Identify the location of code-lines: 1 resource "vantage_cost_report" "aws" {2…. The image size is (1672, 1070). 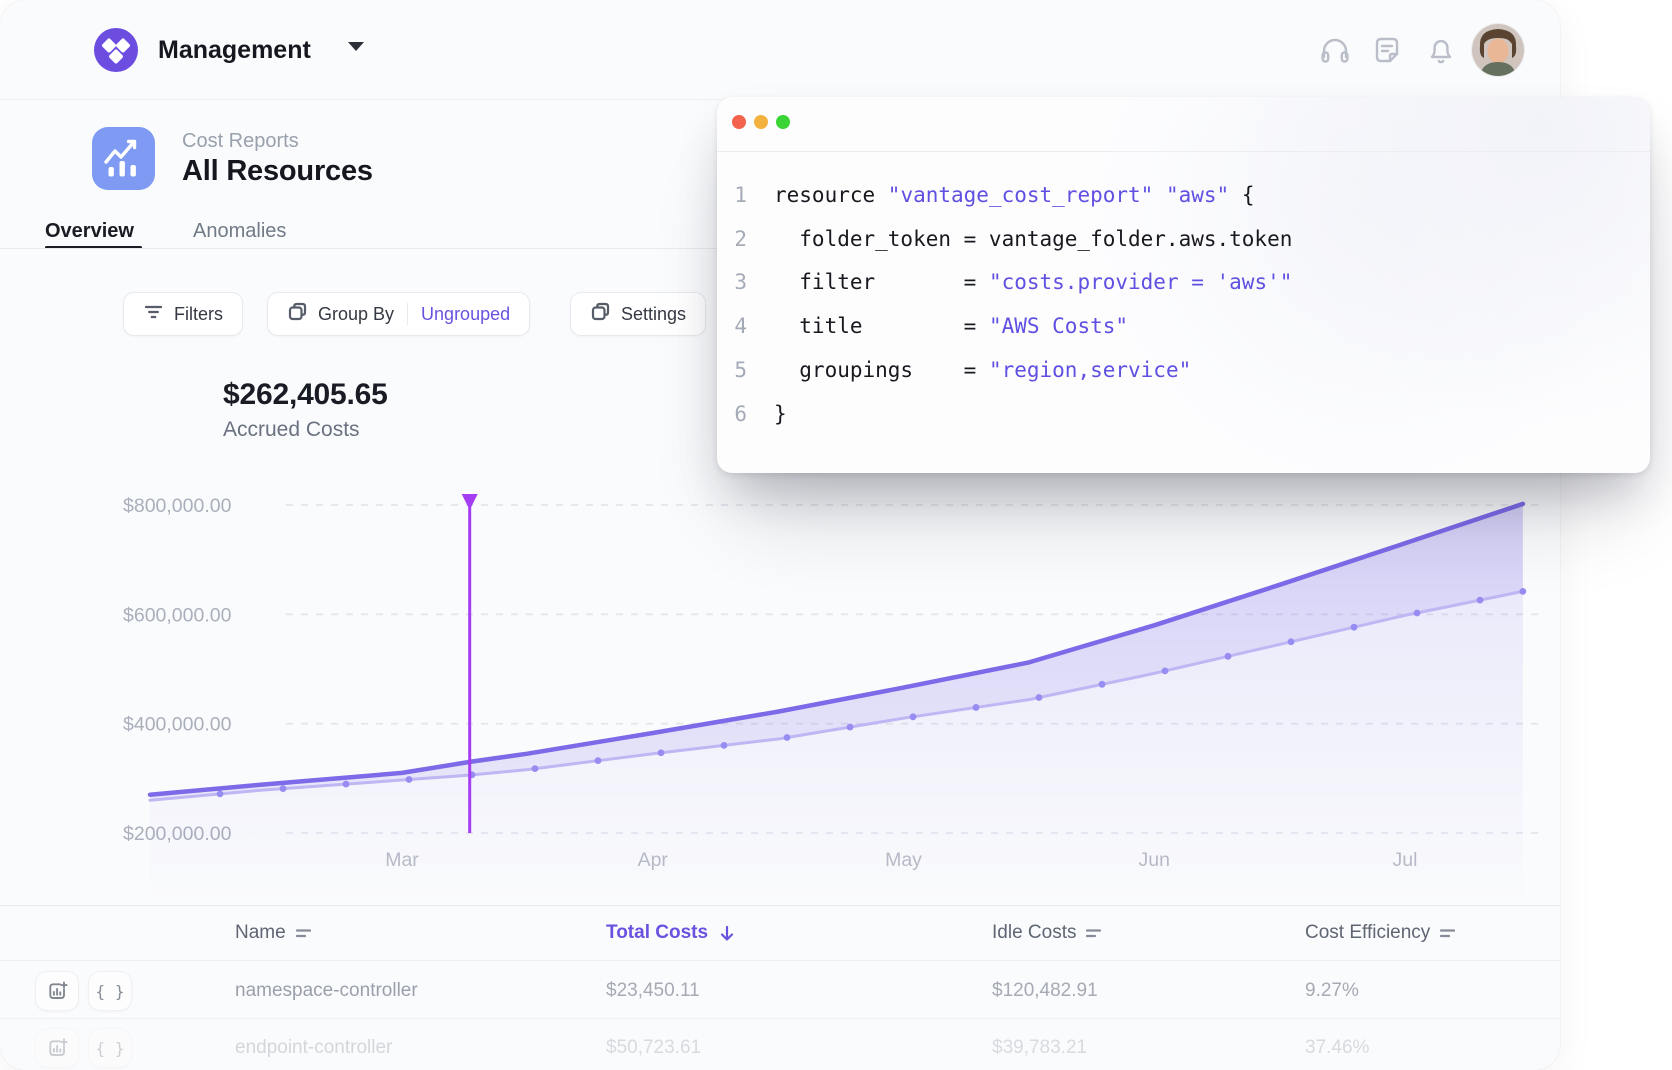
(1183, 294).